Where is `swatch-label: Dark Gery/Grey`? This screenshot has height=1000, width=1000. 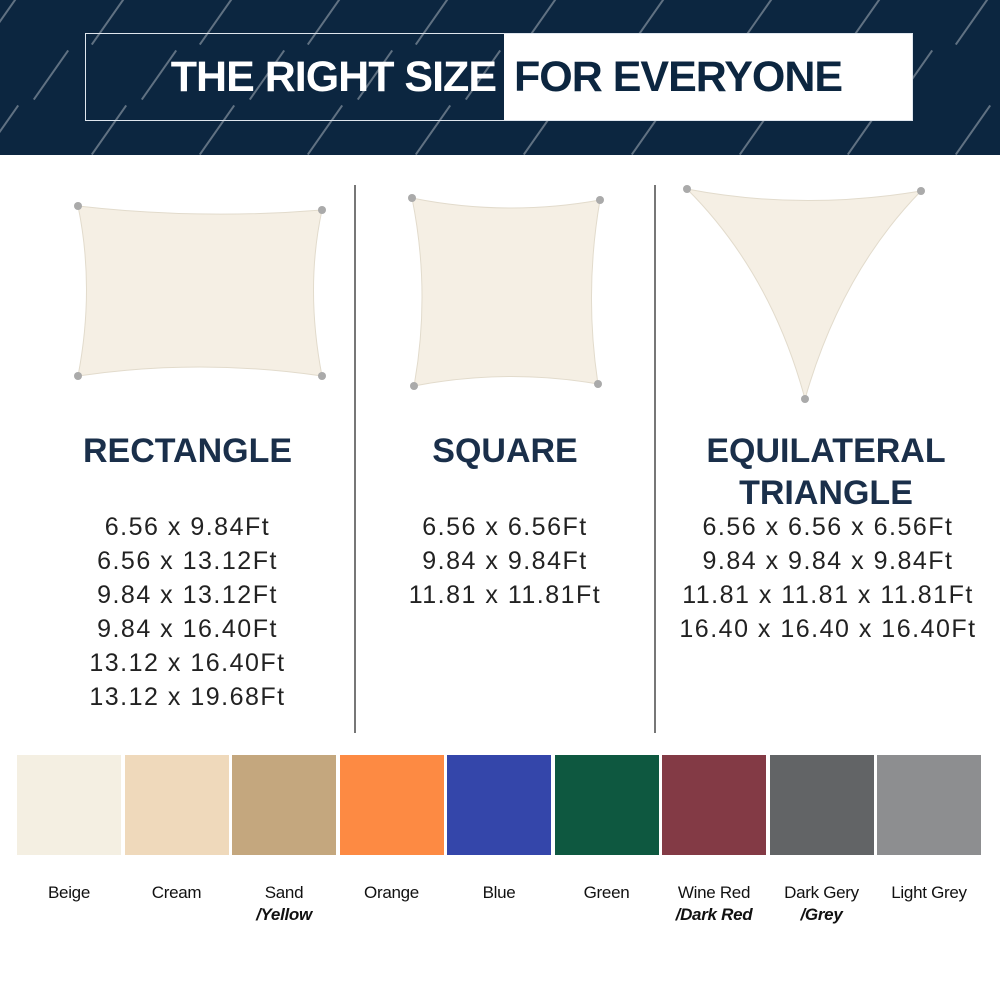
swatch-label: Dark Gery/Grey is located at coordinates (822, 904).